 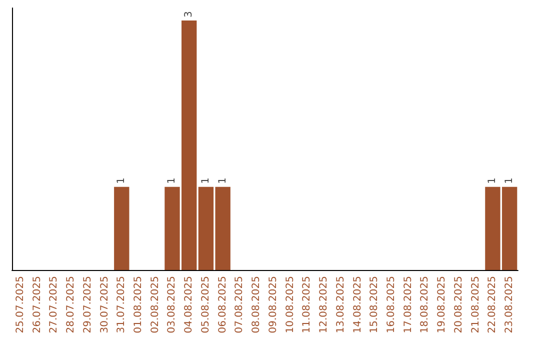 I want to click on x-tick-label: 22.08.2025, so click(x=492, y=305).